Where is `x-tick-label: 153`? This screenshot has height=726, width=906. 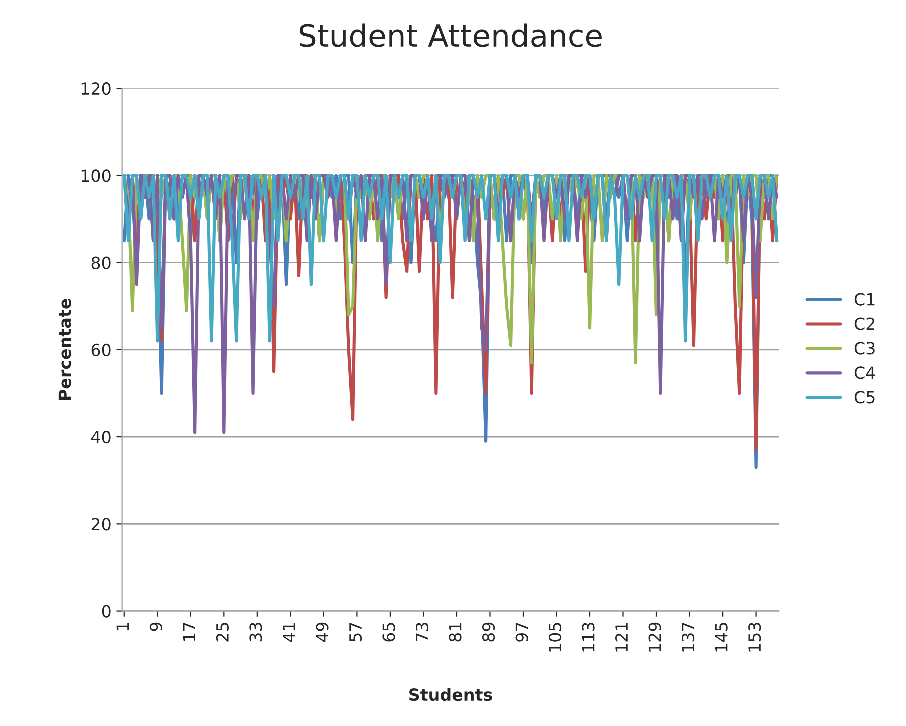
x-tick-label: 153 is located at coordinates (755, 637).